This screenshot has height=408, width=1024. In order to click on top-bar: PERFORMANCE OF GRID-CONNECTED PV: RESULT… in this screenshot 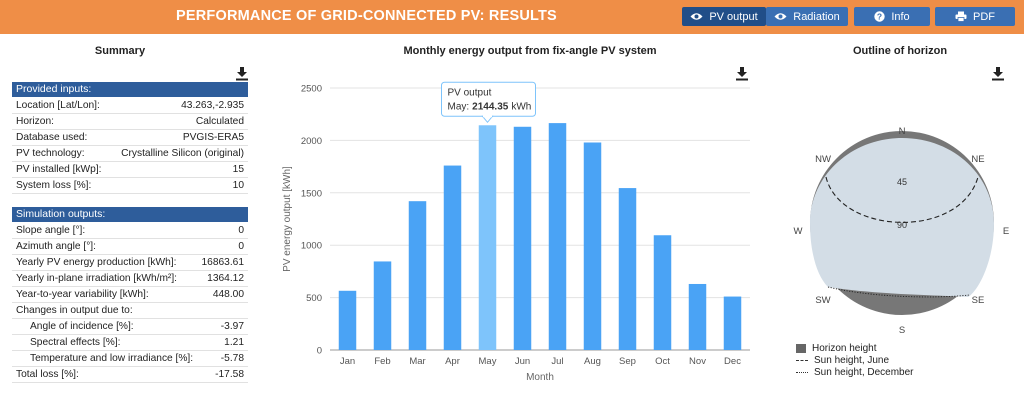, I will do `click(512, 17)`.